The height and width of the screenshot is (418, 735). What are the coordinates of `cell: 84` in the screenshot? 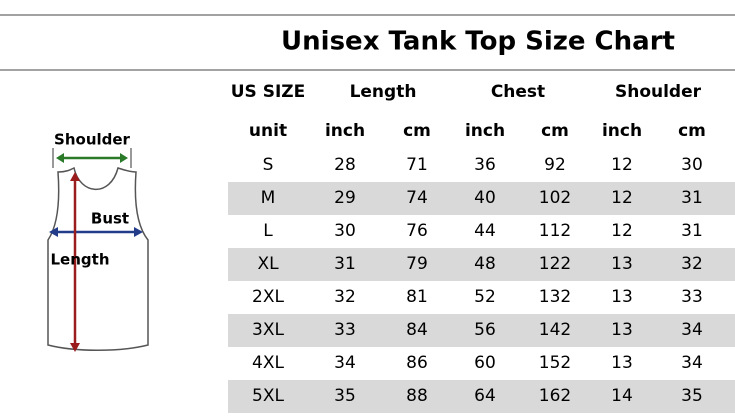 It's located at (417, 330).